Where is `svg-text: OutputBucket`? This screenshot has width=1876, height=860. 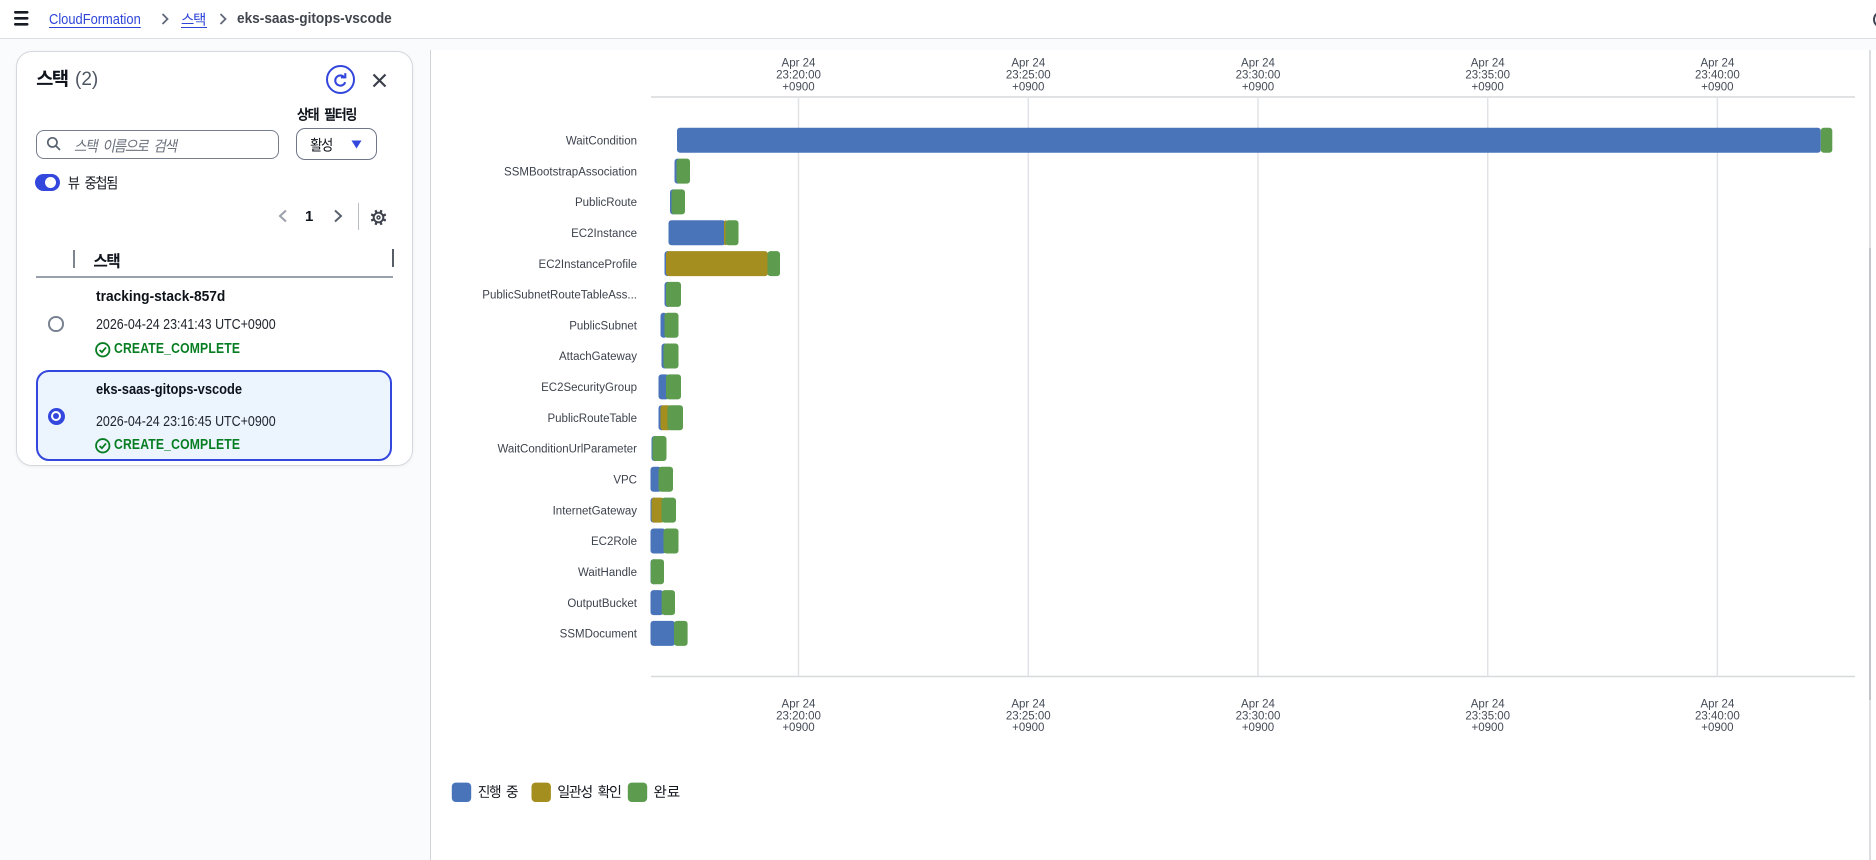 svg-text: OutputBucket is located at coordinates (602, 604).